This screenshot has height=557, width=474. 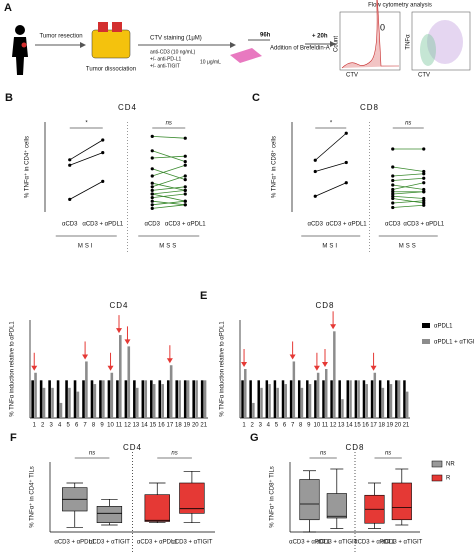 What do you see at coordinates (103, 27) in the screenshot?
I see `tube` at bounding box center [103, 27].